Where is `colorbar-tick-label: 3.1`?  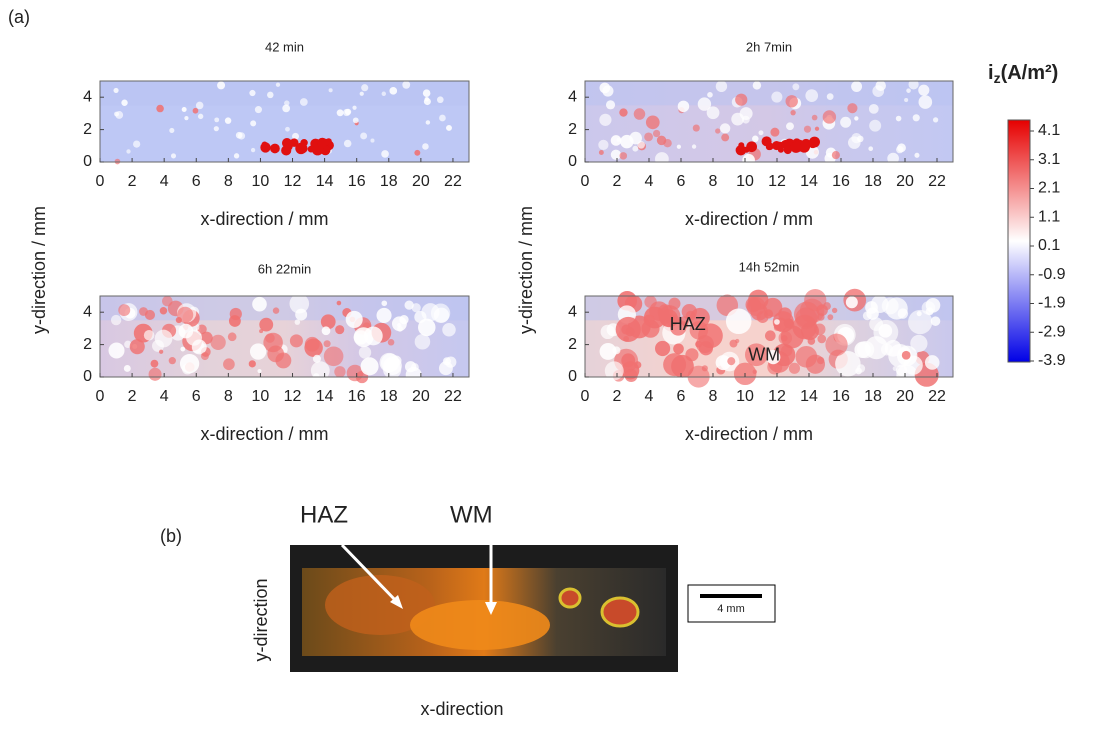
colorbar-tick-label: 3.1 is located at coordinates (1049, 159).